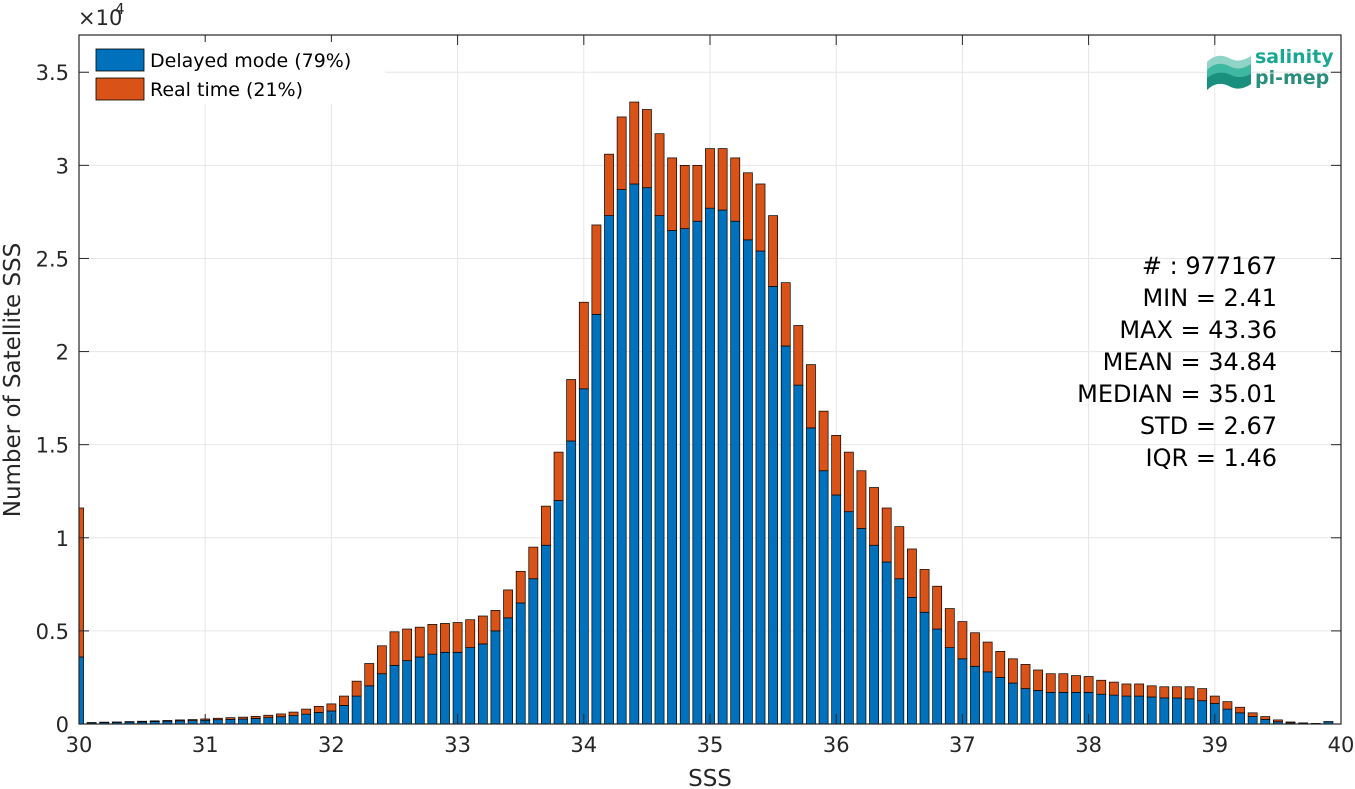 This screenshot has height=789, width=1355. I want to click on x-tick-label: 40, so click(1341, 745).